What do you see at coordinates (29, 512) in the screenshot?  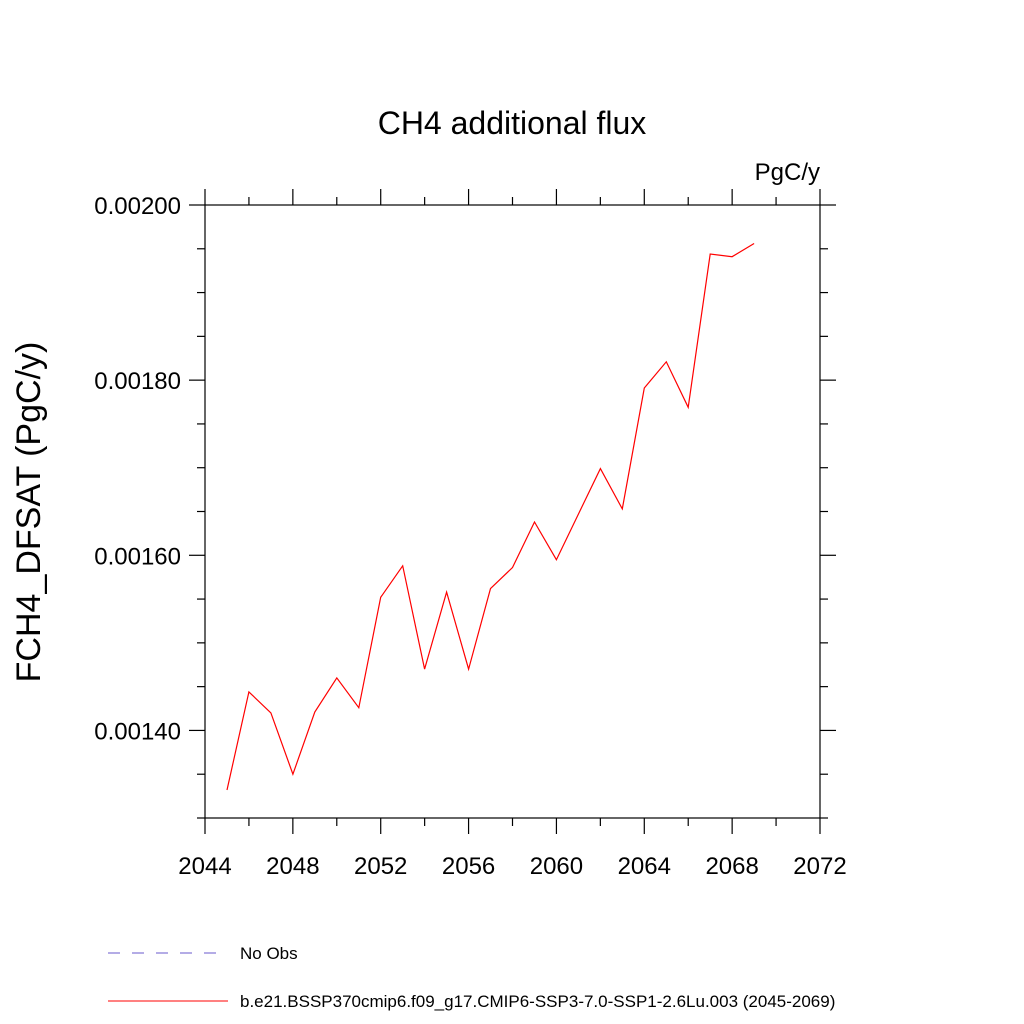 I see `y-axis-label: FCH4_DFSAT (PgC/y)` at bounding box center [29, 512].